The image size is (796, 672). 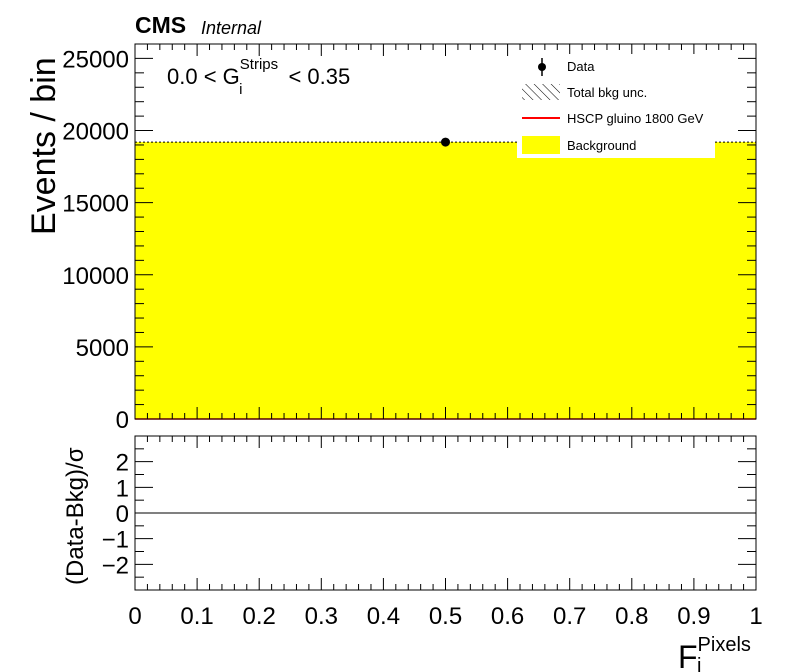 I want to click on y-tick-label: 10000, so click(x=95, y=276).